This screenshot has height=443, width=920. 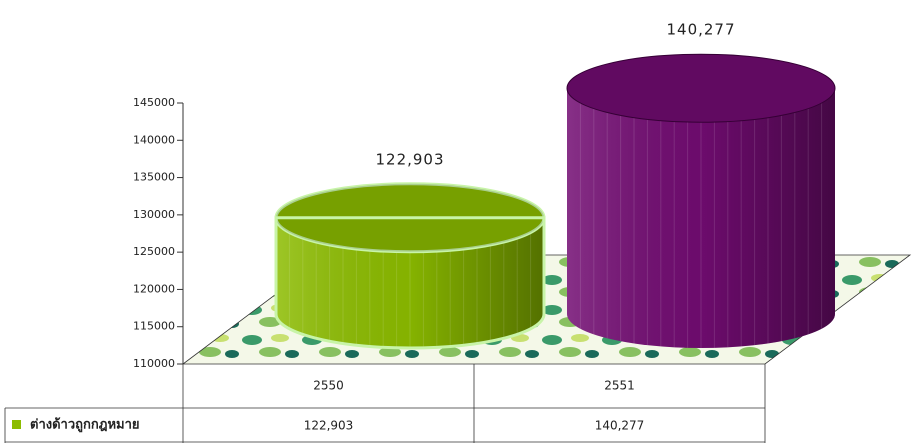 What do you see at coordinates (409, 159) in the screenshot?
I see `value-label: 122,903` at bounding box center [409, 159].